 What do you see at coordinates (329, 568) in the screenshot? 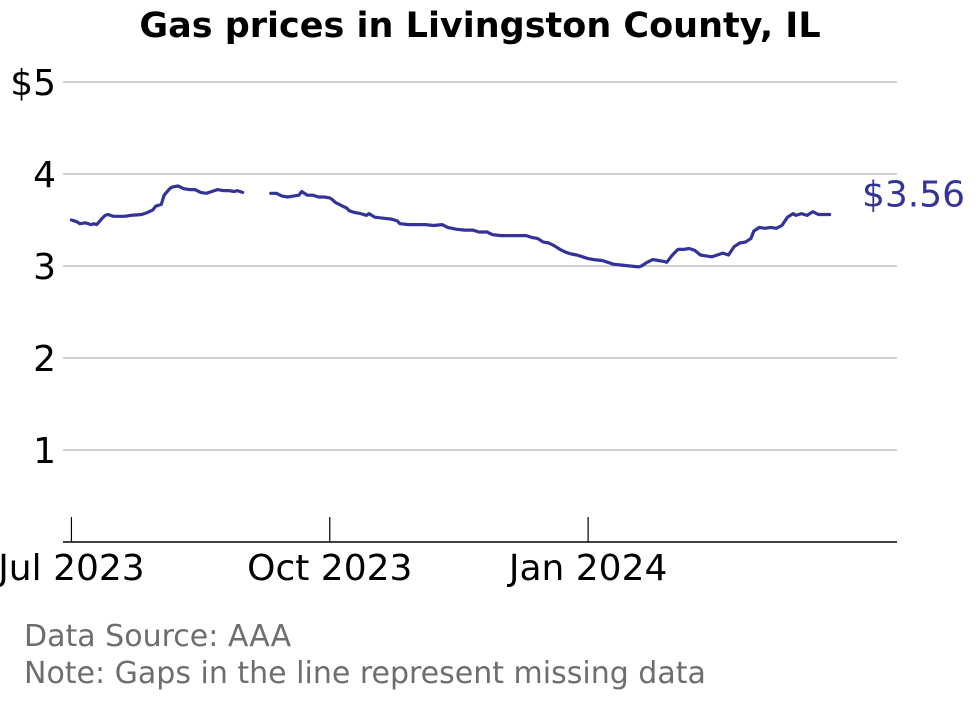
I see `x-tick-label: Oct 2023` at bounding box center [329, 568].